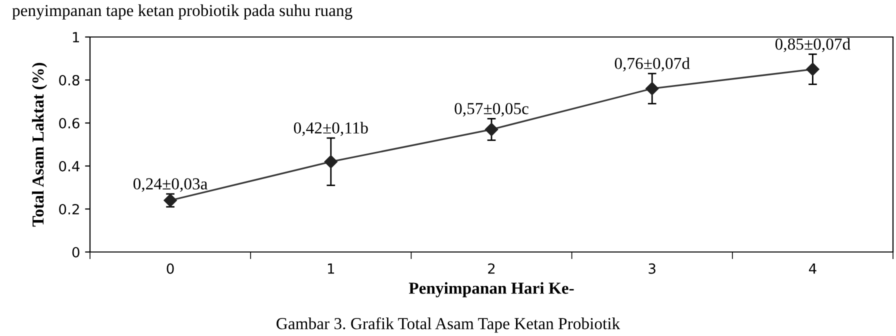 The height and width of the screenshot is (336, 896). Describe the element at coordinates (491, 290) in the screenshot. I see `x-axis-title: Penyimpanan Hari Ke-` at that location.